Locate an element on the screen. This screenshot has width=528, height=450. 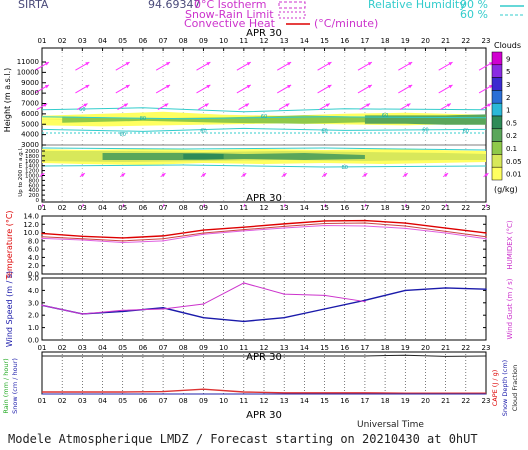
hour-label: 05 is located at coordinates (122, 208).